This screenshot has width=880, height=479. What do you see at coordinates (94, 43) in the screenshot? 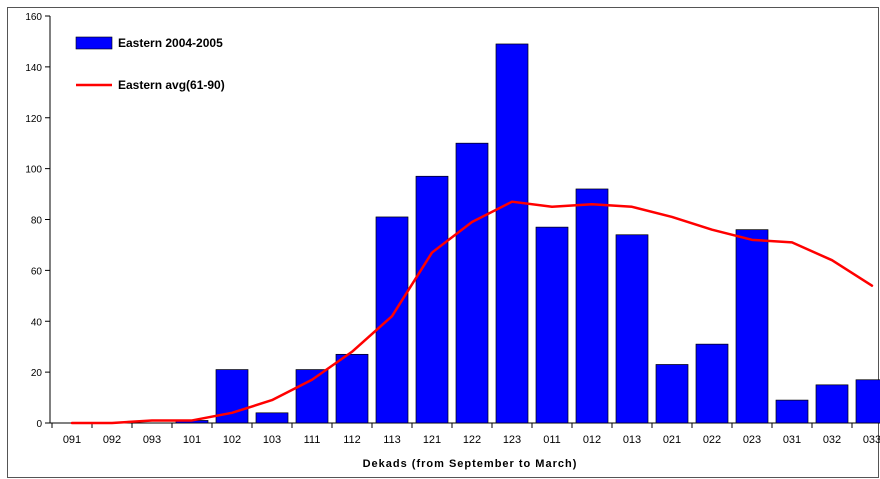
I see `legend-swatch-bar` at bounding box center [94, 43].